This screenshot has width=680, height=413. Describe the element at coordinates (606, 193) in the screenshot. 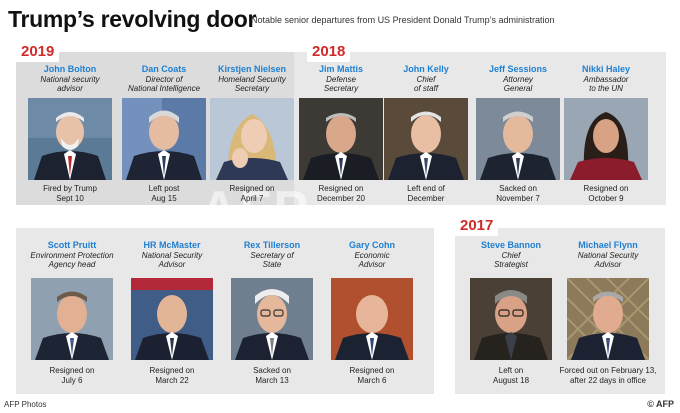

I see `person-note: Resigned on October 9` at that location.